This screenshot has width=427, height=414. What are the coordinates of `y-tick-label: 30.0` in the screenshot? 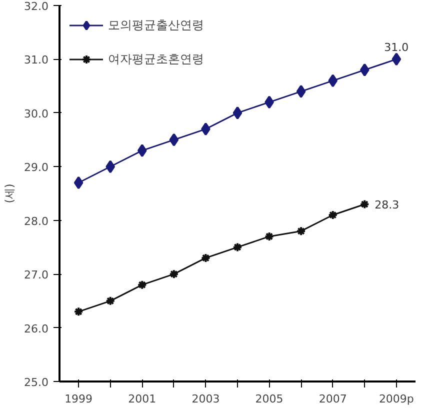 It's located at (36, 113).